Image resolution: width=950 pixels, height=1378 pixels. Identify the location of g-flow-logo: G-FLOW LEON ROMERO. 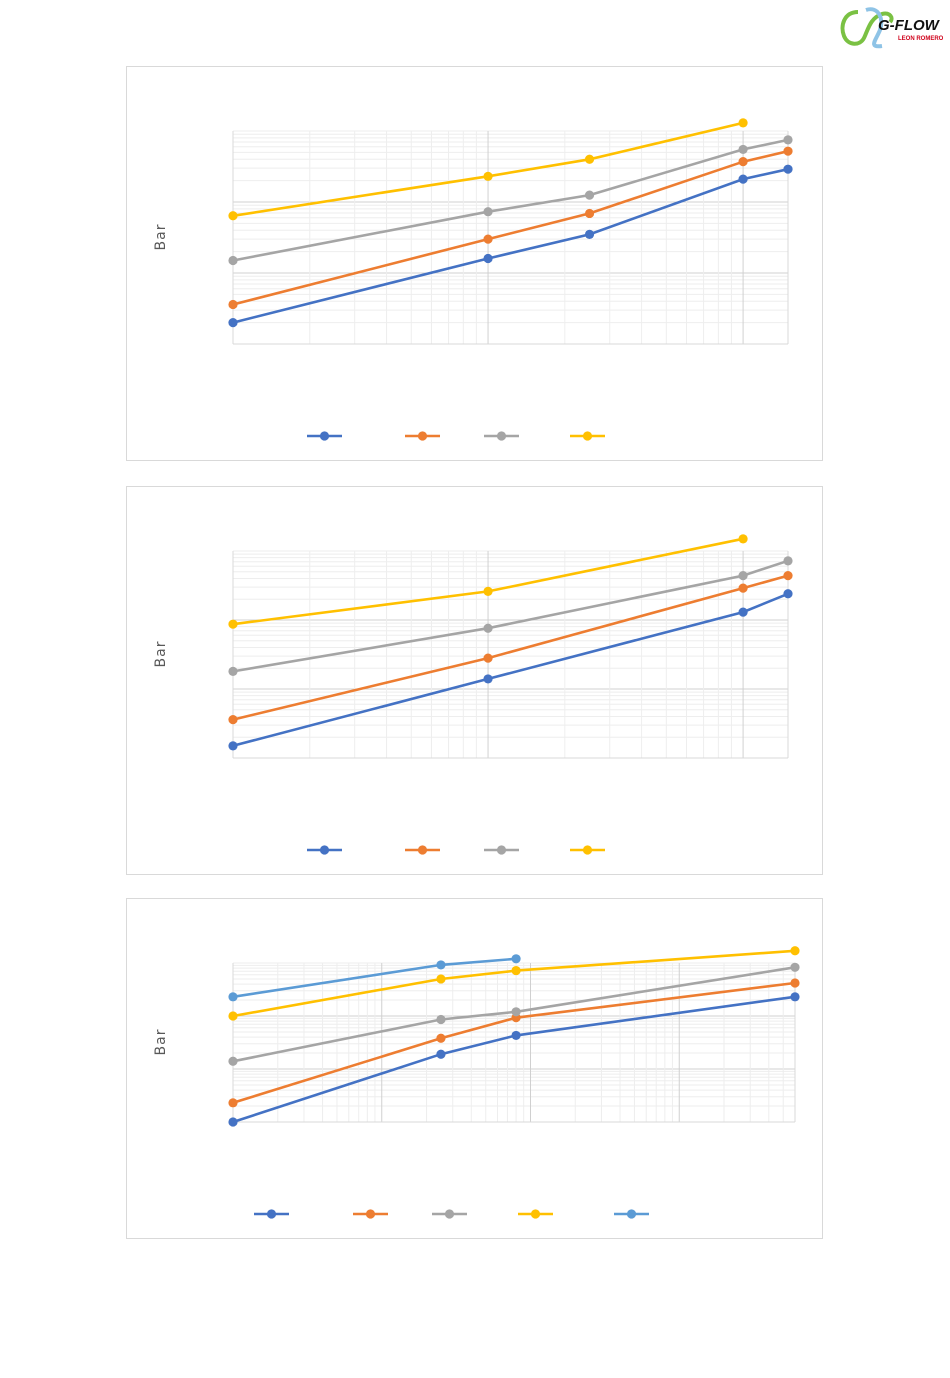
(892, 27).